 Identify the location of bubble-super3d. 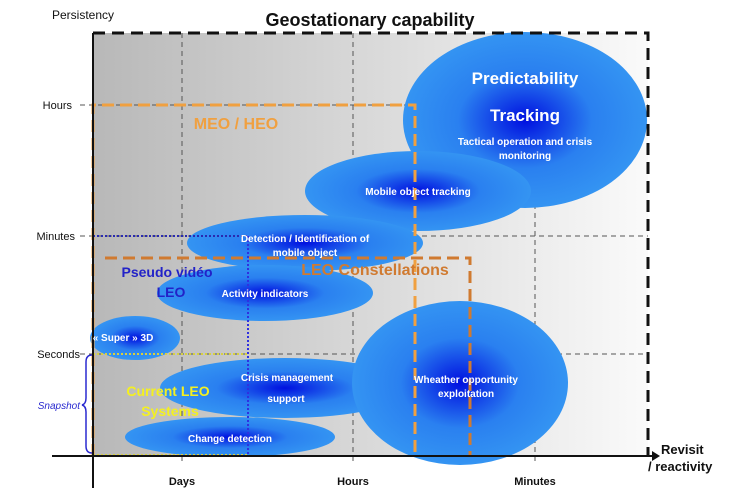
(135, 338).